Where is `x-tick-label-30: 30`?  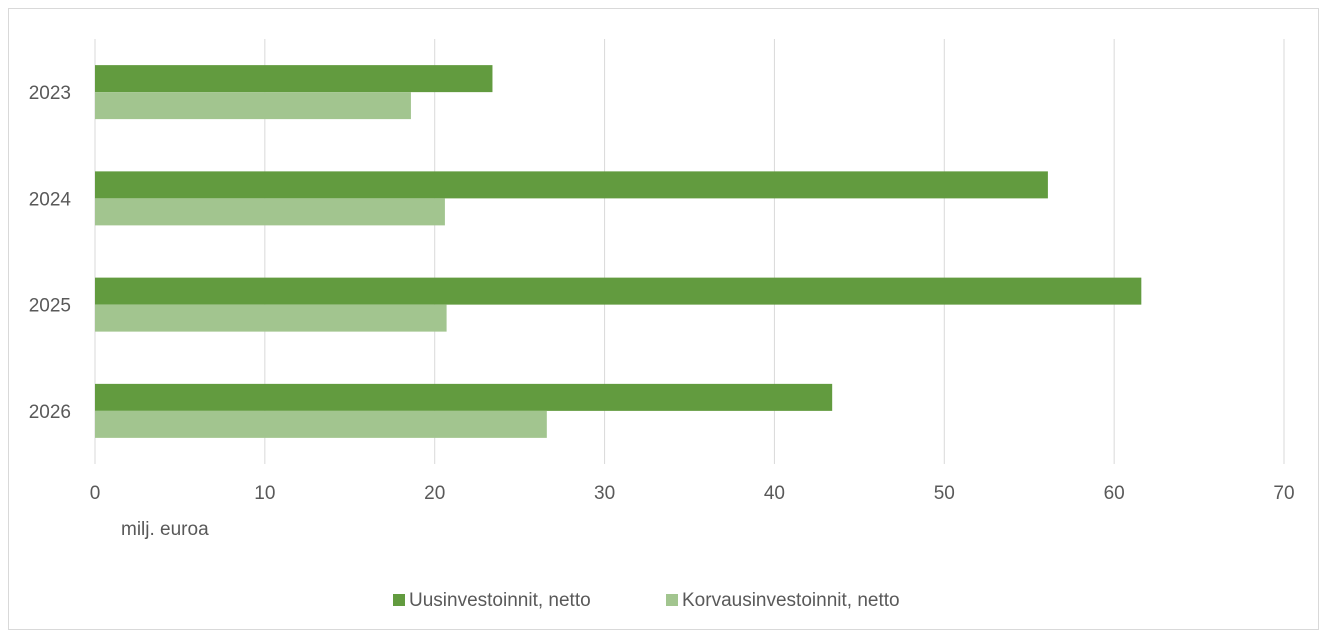
x-tick-label-30: 30 is located at coordinates (604, 493).